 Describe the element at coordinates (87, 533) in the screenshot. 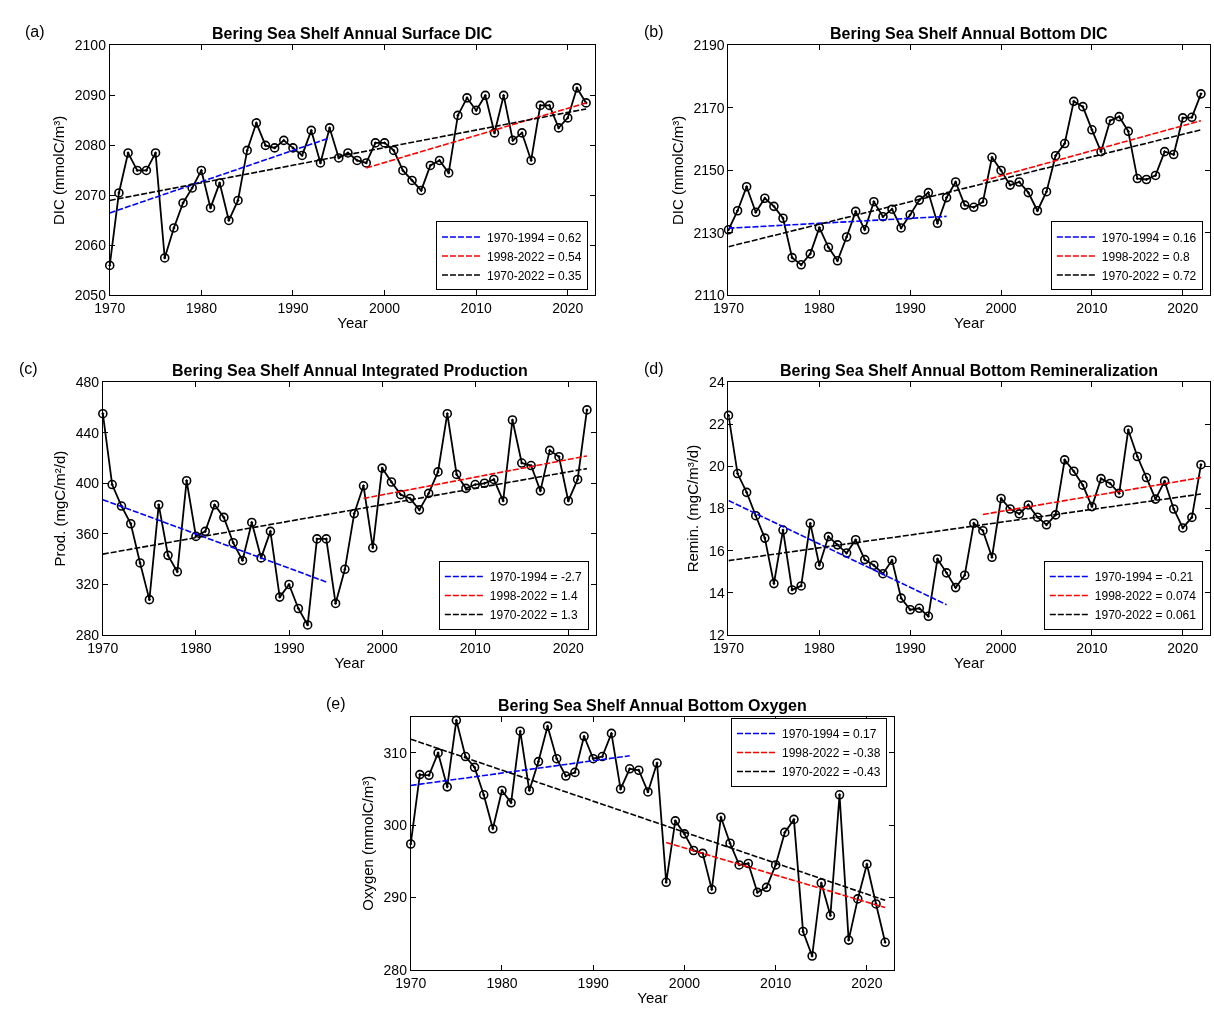

I see `y-tick-label: 360` at that location.